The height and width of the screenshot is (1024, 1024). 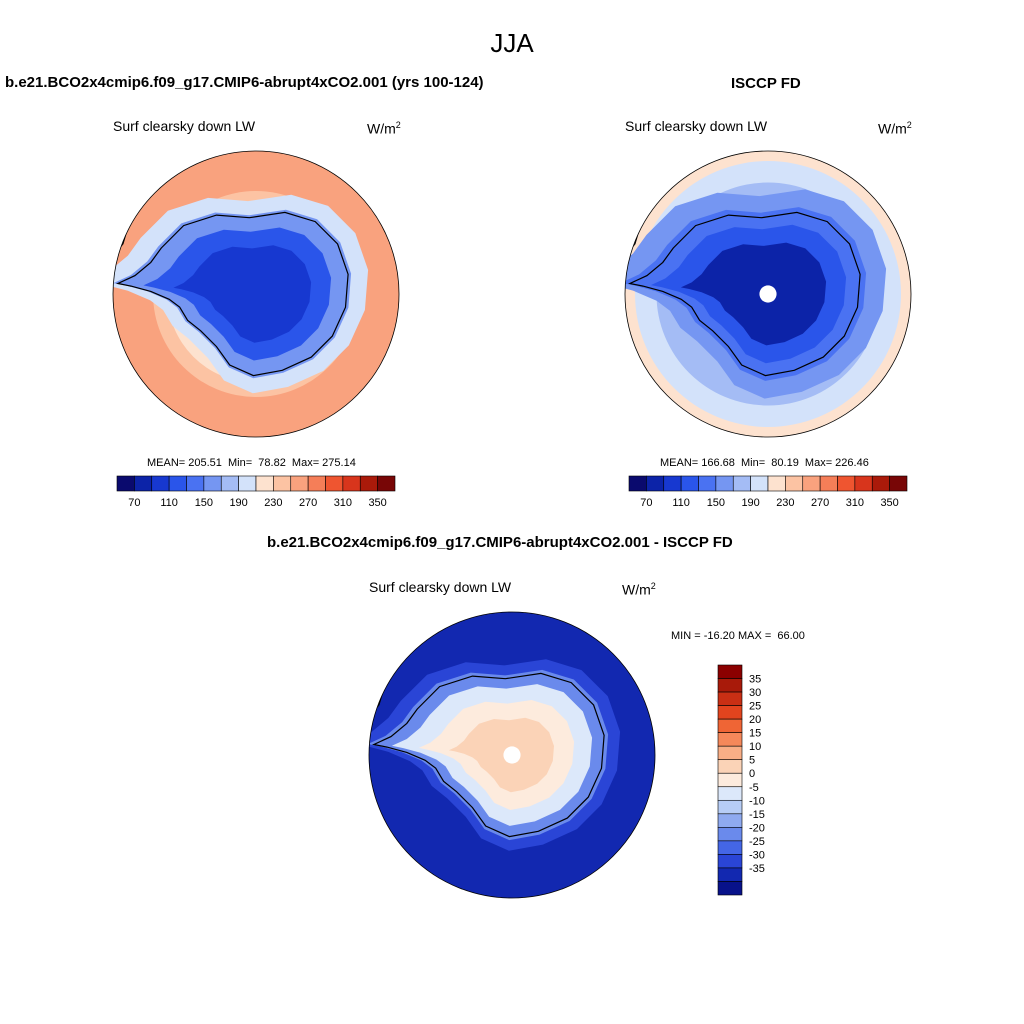 What do you see at coordinates (764, 463) in the screenshot?
I see `panel2-stats: MEAN= 166.68 Min= 80.19 Max= 226.46` at bounding box center [764, 463].